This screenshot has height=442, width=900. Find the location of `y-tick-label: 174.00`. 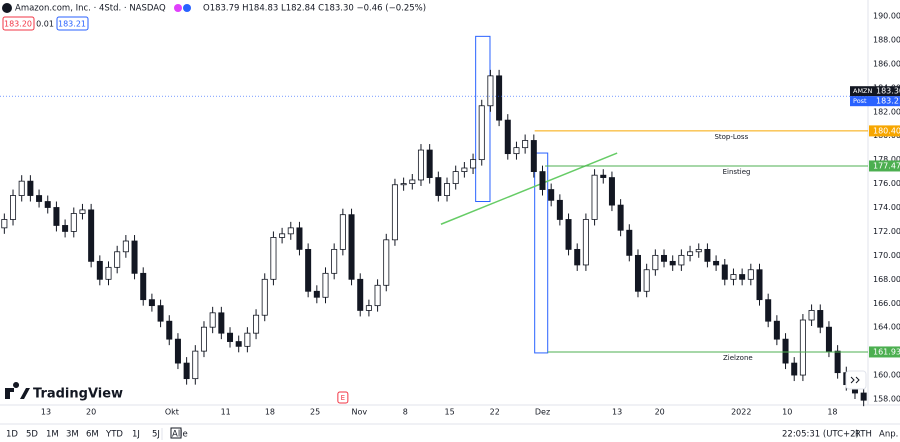

y-tick-label: 174.00 is located at coordinates (886, 207).